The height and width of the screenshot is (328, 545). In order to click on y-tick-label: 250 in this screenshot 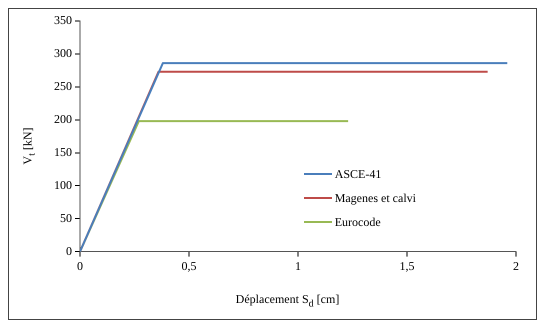, I will do `click(63, 86)`.